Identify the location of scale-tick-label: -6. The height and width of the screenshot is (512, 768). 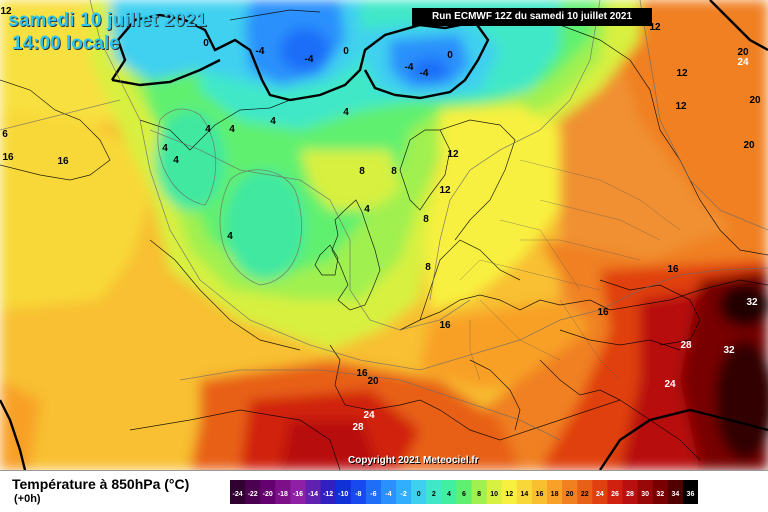
(373, 494).